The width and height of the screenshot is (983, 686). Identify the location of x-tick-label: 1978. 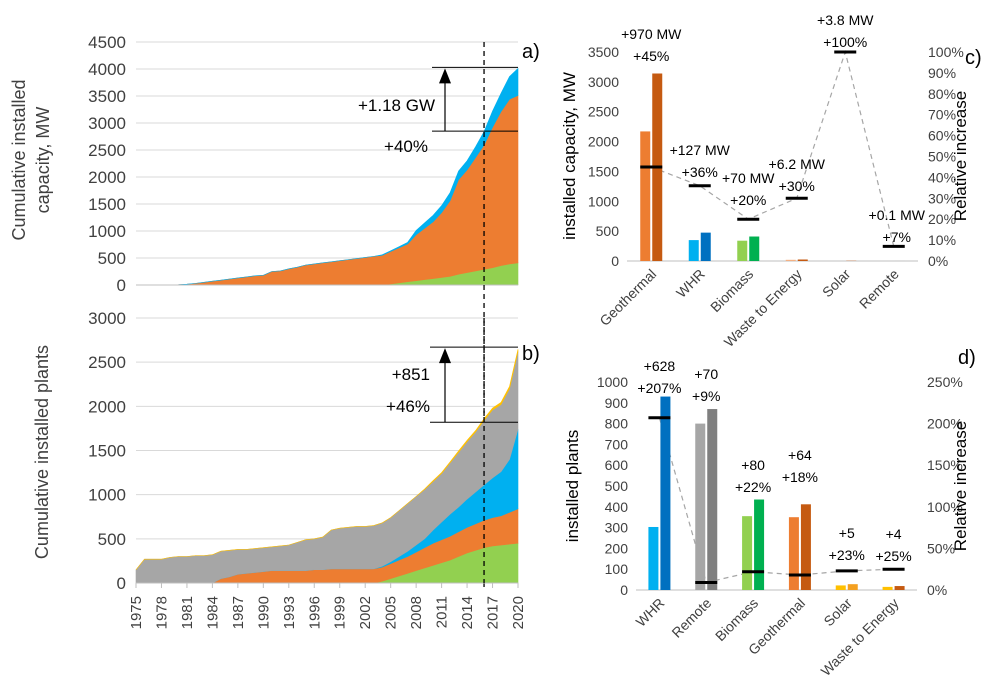
(161, 612).